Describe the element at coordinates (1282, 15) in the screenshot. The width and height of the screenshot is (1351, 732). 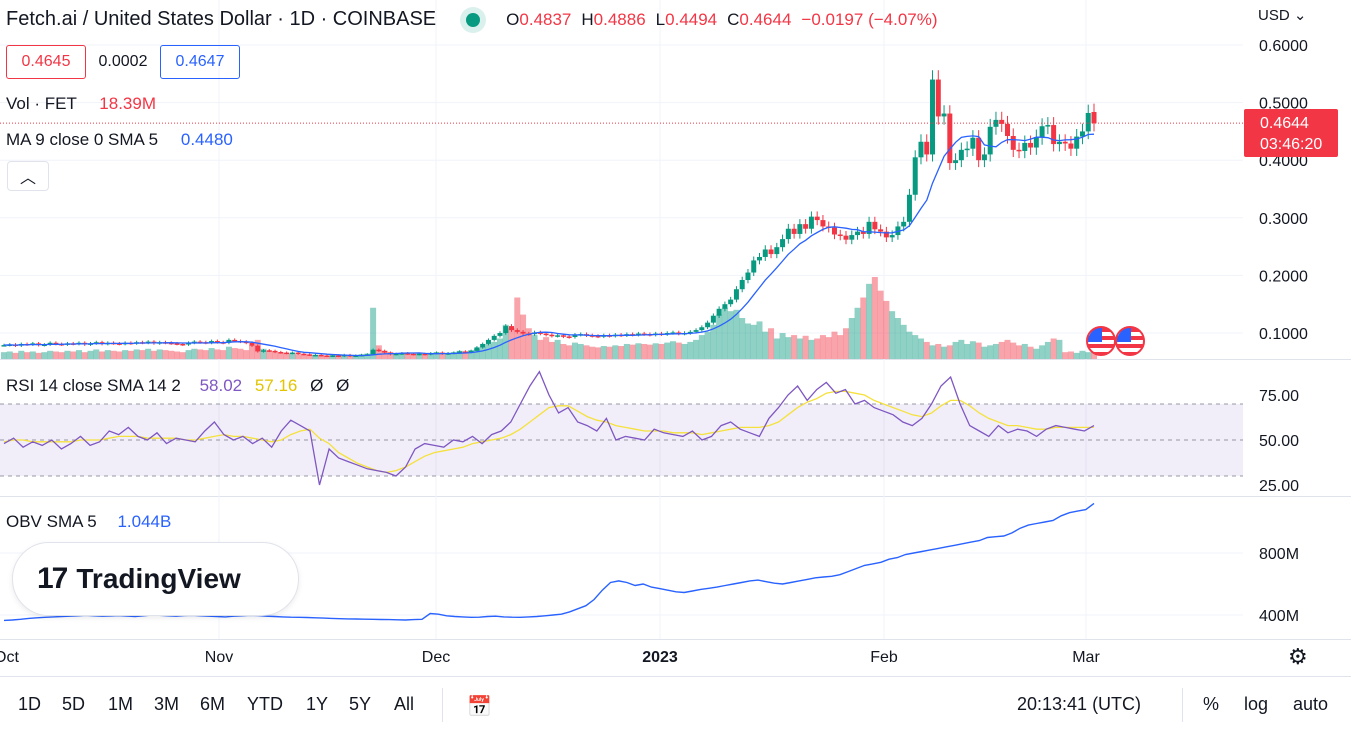
I see `currency-selector: USD ⌄` at that location.